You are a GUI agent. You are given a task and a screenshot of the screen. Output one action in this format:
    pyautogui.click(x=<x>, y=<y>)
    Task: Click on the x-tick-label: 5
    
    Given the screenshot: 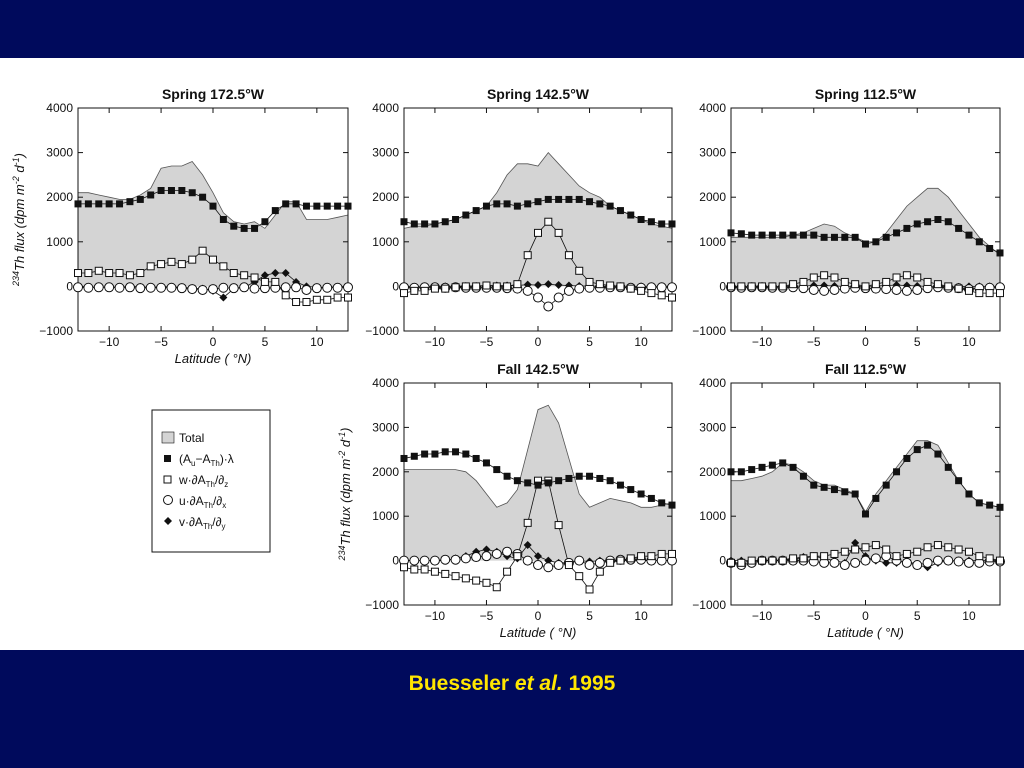 What is the action you would take?
    pyautogui.click(x=917, y=616)
    